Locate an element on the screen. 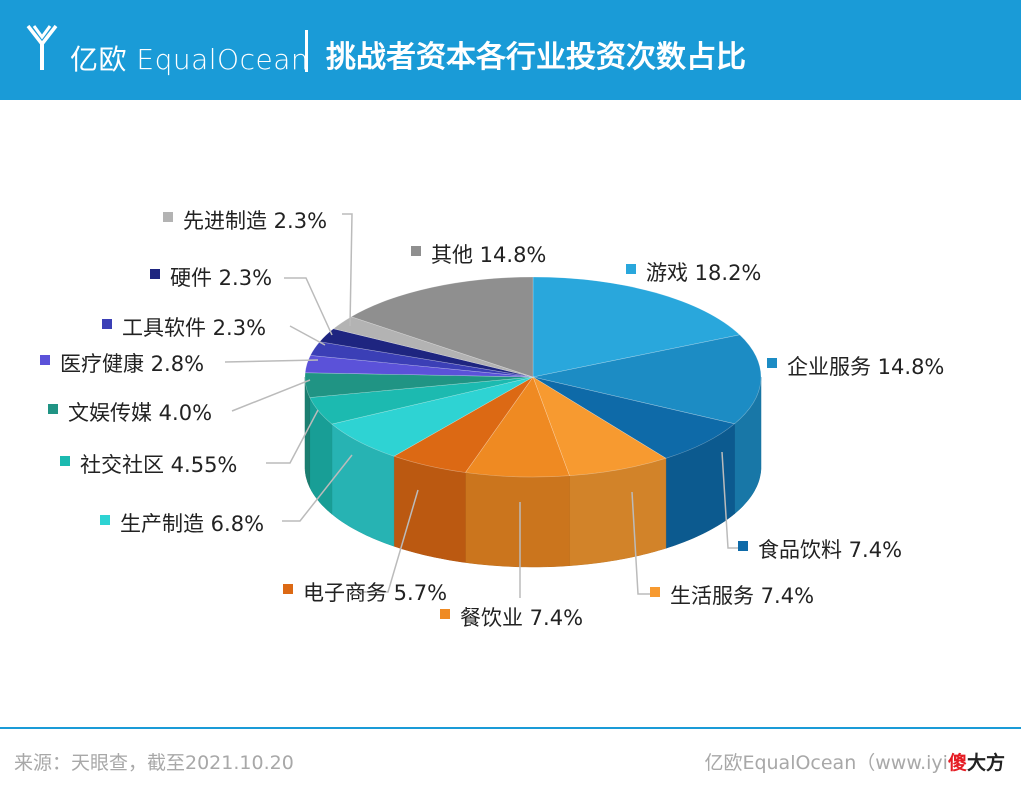 The height and width of the screenshot is (794, 1021). slice-label-10: 工具软件 2.3% is located at coordinates (194, 328).